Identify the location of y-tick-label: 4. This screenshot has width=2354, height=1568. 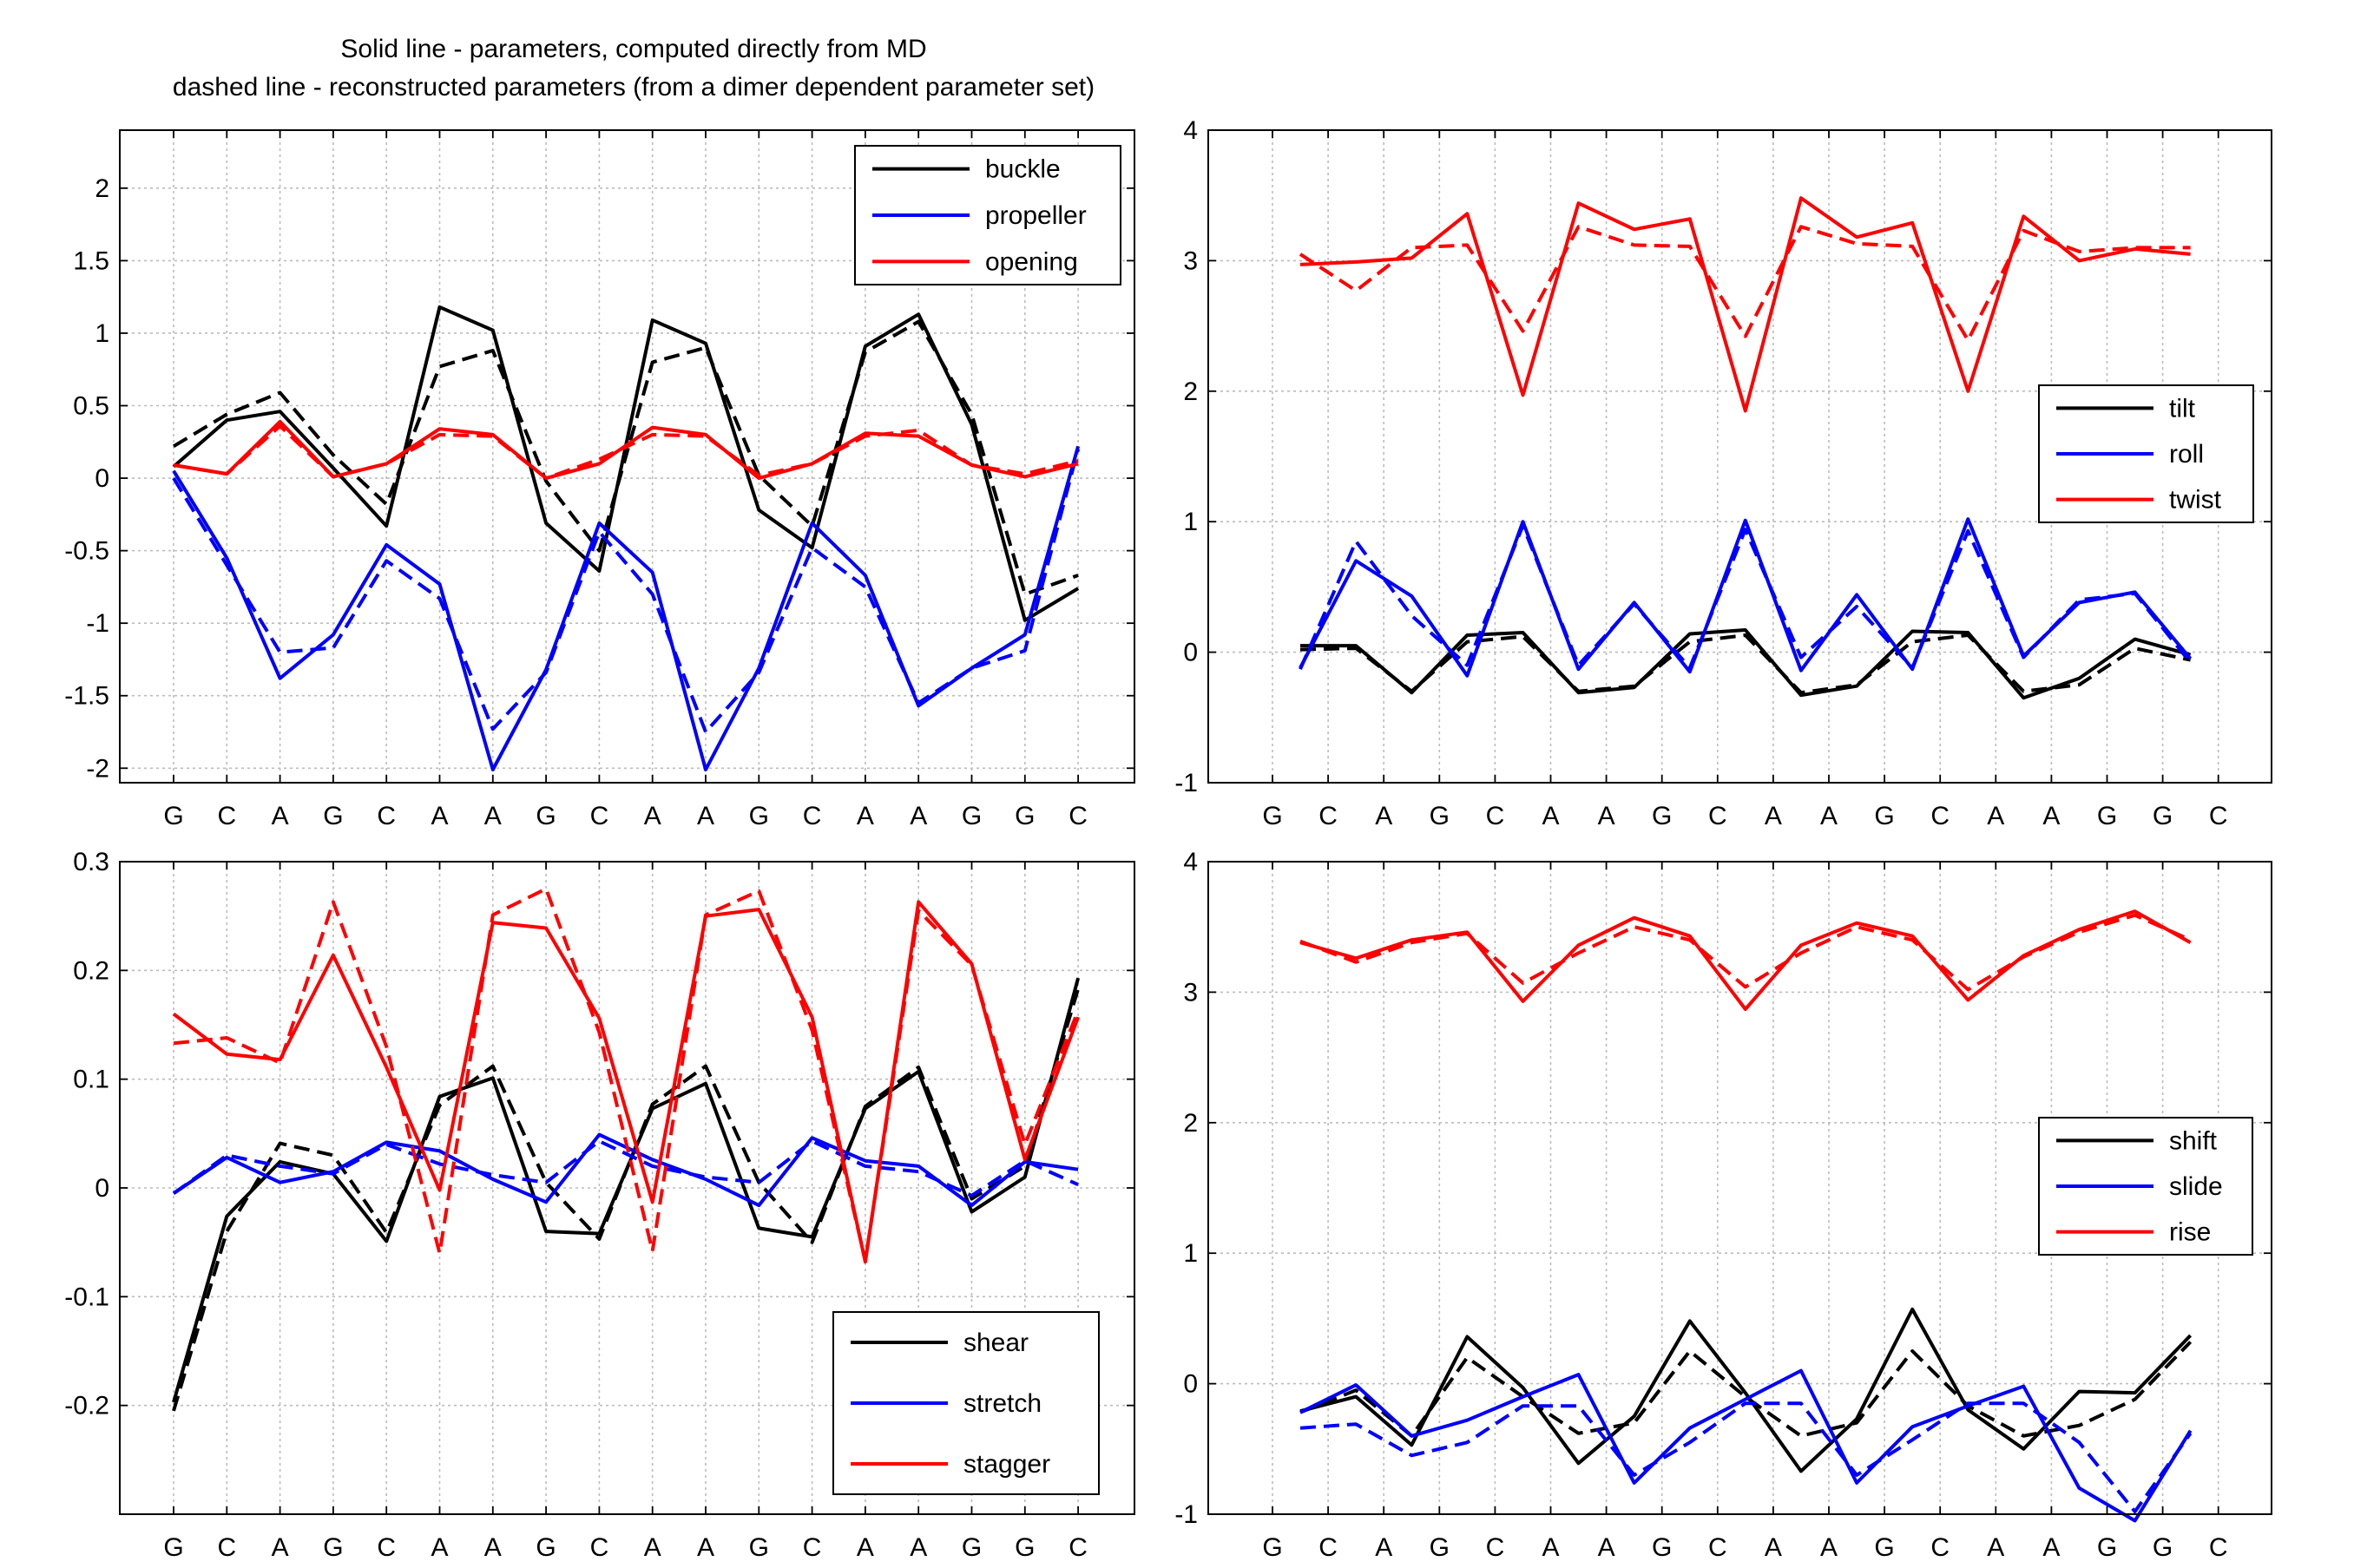
(1191, 862).